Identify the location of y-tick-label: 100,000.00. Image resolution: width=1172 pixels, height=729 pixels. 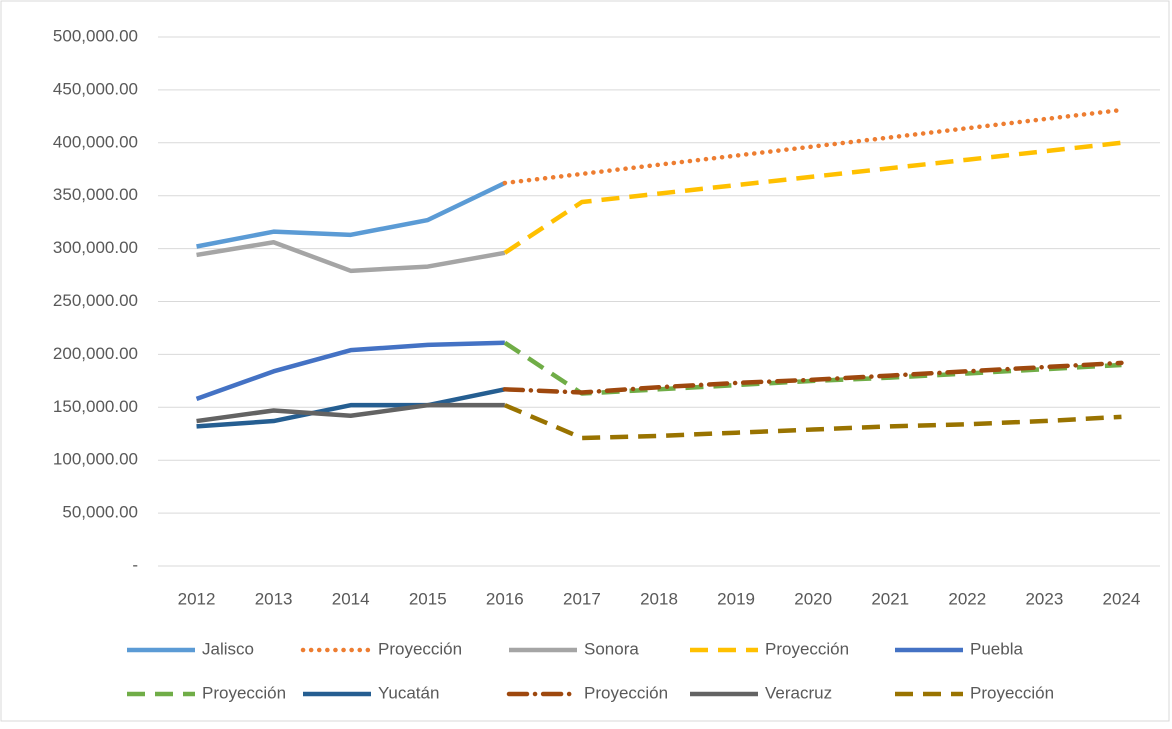
(95, 459).